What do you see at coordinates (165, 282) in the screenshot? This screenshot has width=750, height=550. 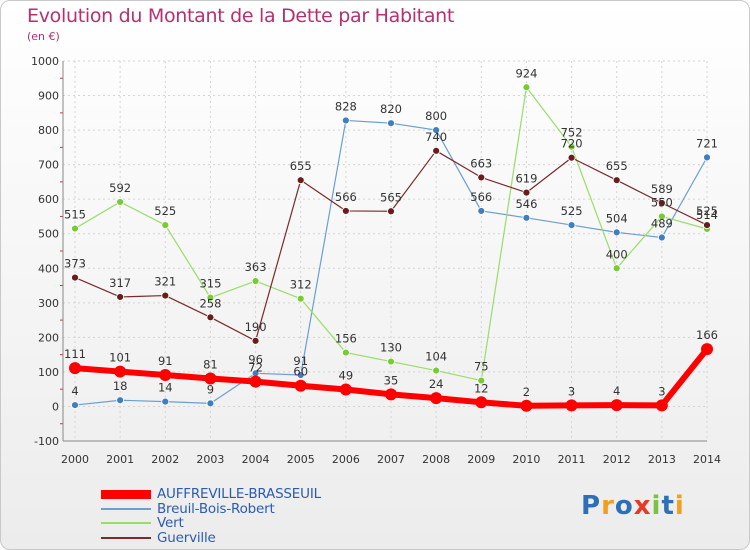 I see `data-label: 321` at bounding box center [165, 282].